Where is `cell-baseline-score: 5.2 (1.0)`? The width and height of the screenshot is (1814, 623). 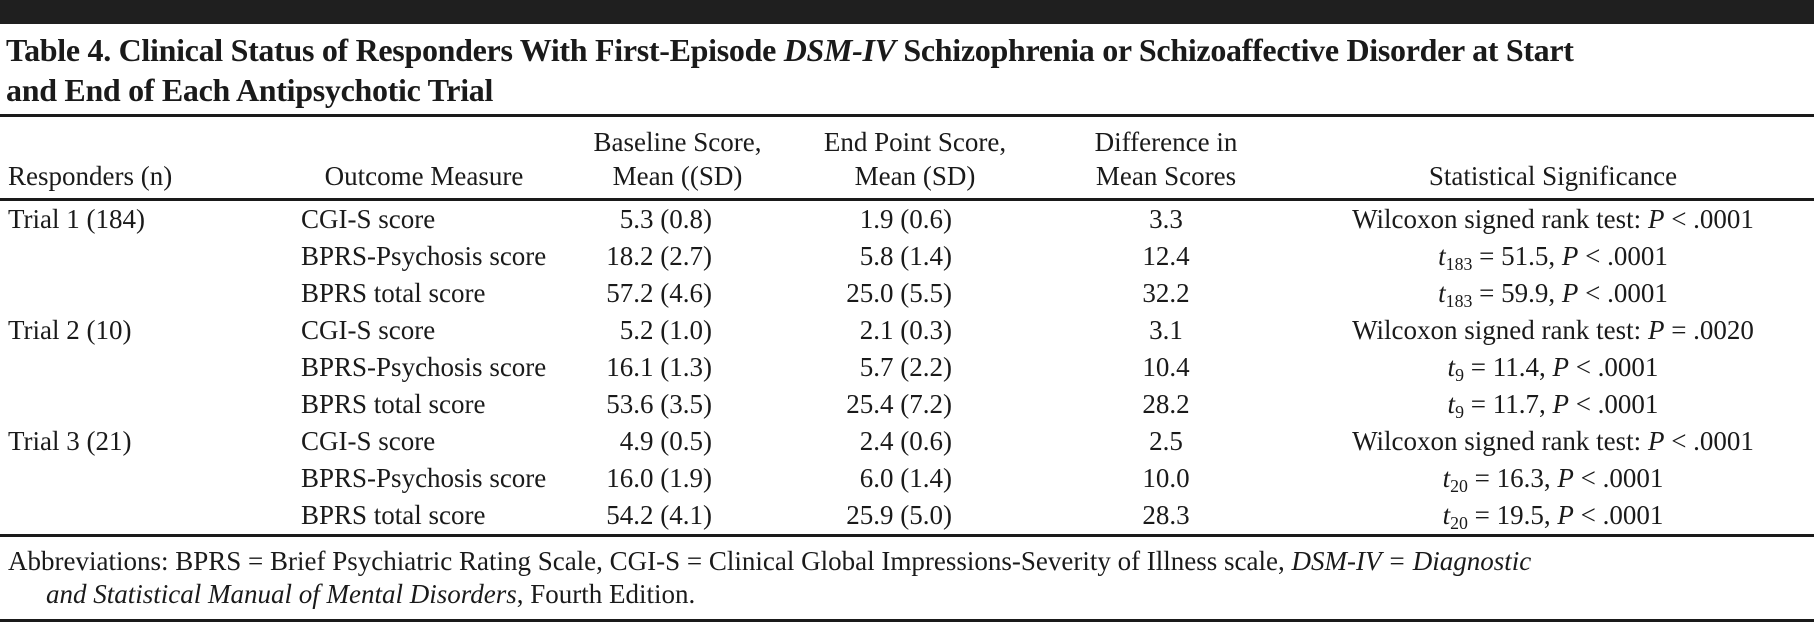
cell-baseline-score: 5.2 (1.0) is located at coordinates (665, 330).